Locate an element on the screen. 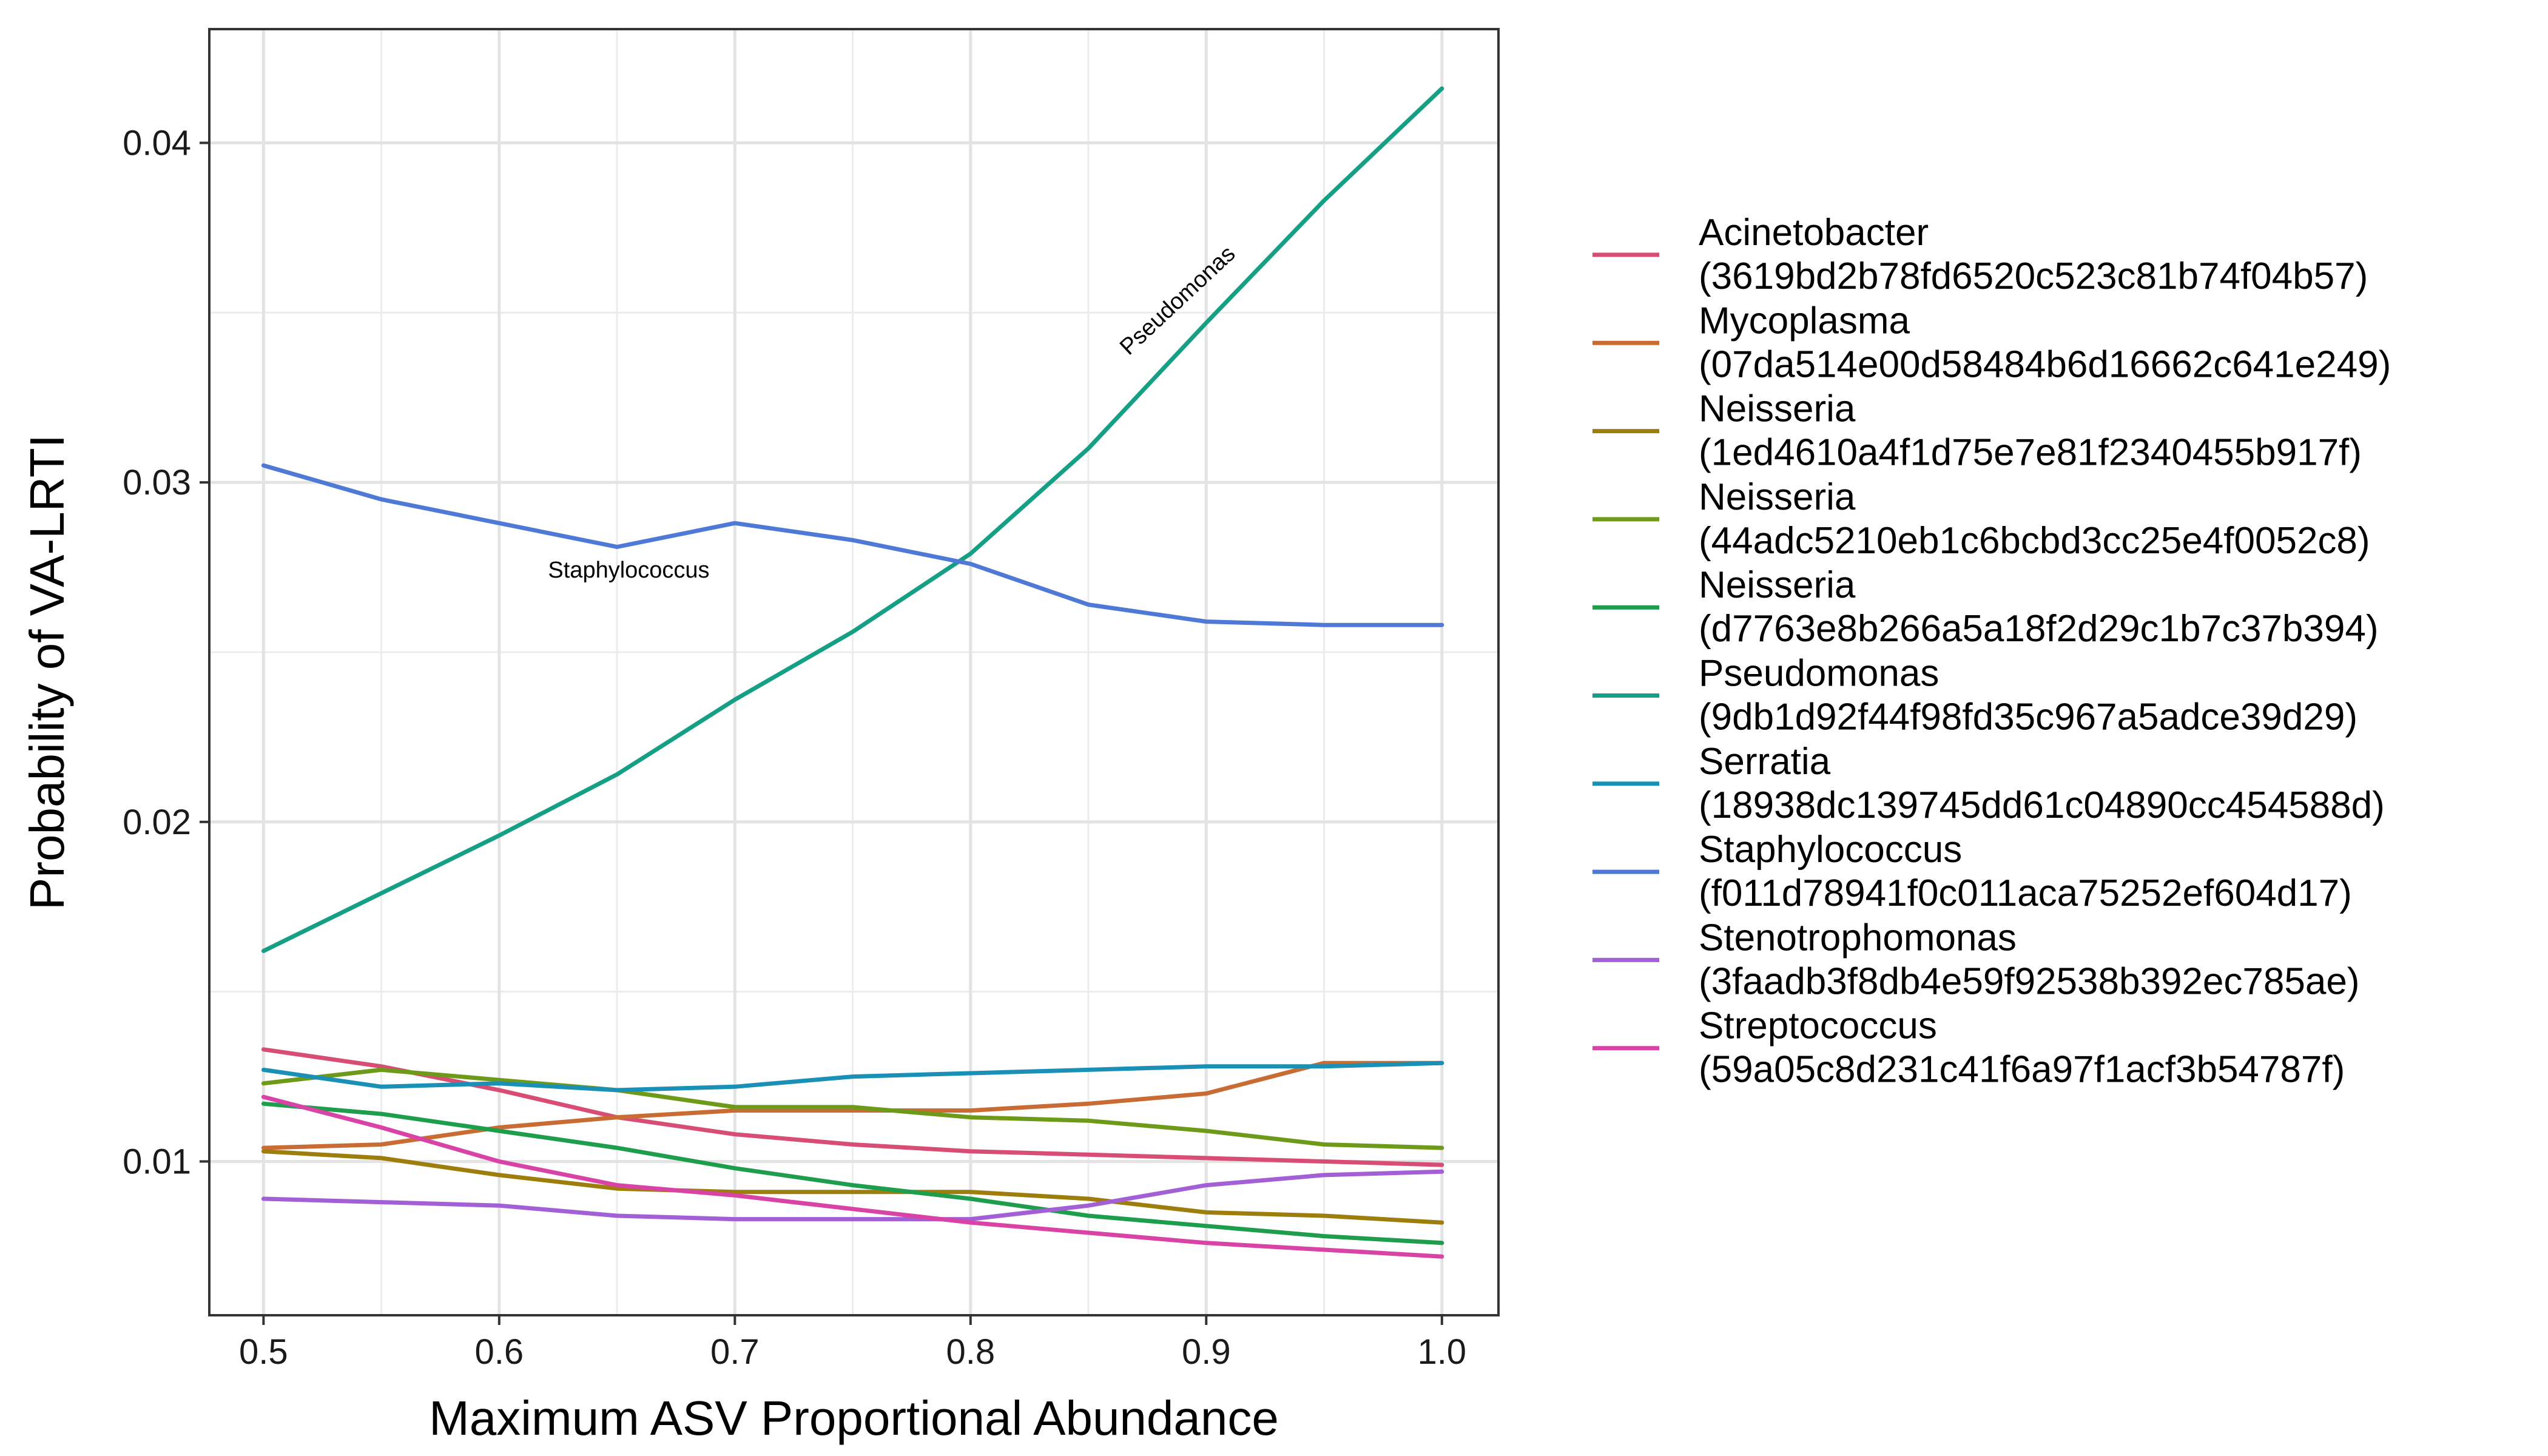 This screenshot has height=1456, width=2548. x-tick-label: 0.9 is located at coordinates (1206, 1352).